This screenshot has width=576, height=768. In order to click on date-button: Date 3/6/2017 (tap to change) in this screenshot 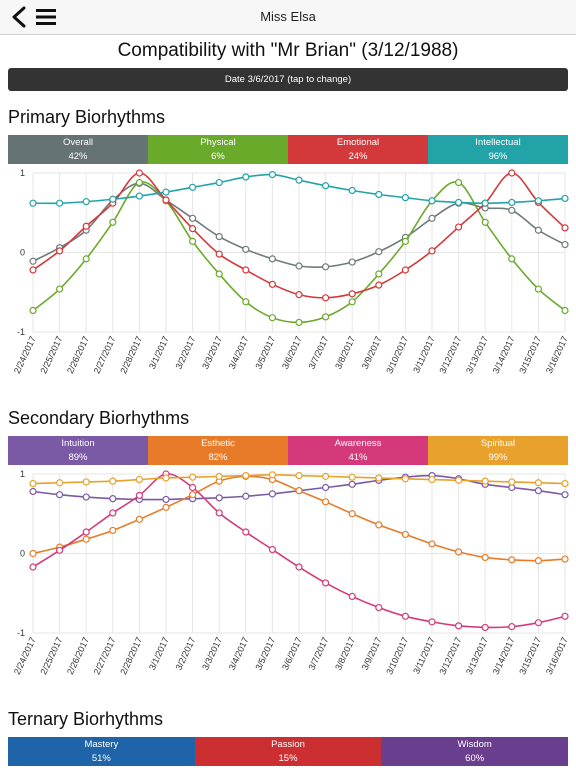, I will do `click(288, 79)`.